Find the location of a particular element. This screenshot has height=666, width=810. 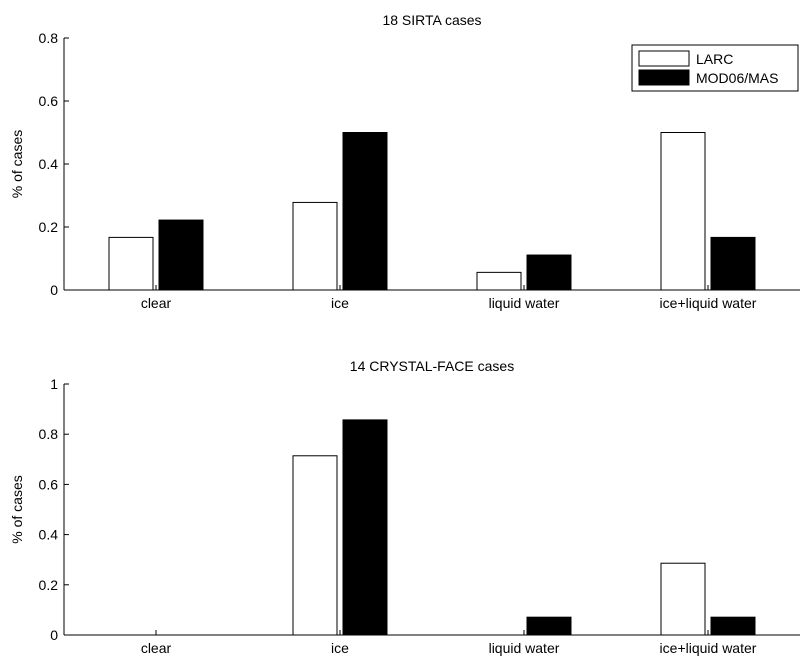

bar-mod06-clear is located at coordinates (181, 255).